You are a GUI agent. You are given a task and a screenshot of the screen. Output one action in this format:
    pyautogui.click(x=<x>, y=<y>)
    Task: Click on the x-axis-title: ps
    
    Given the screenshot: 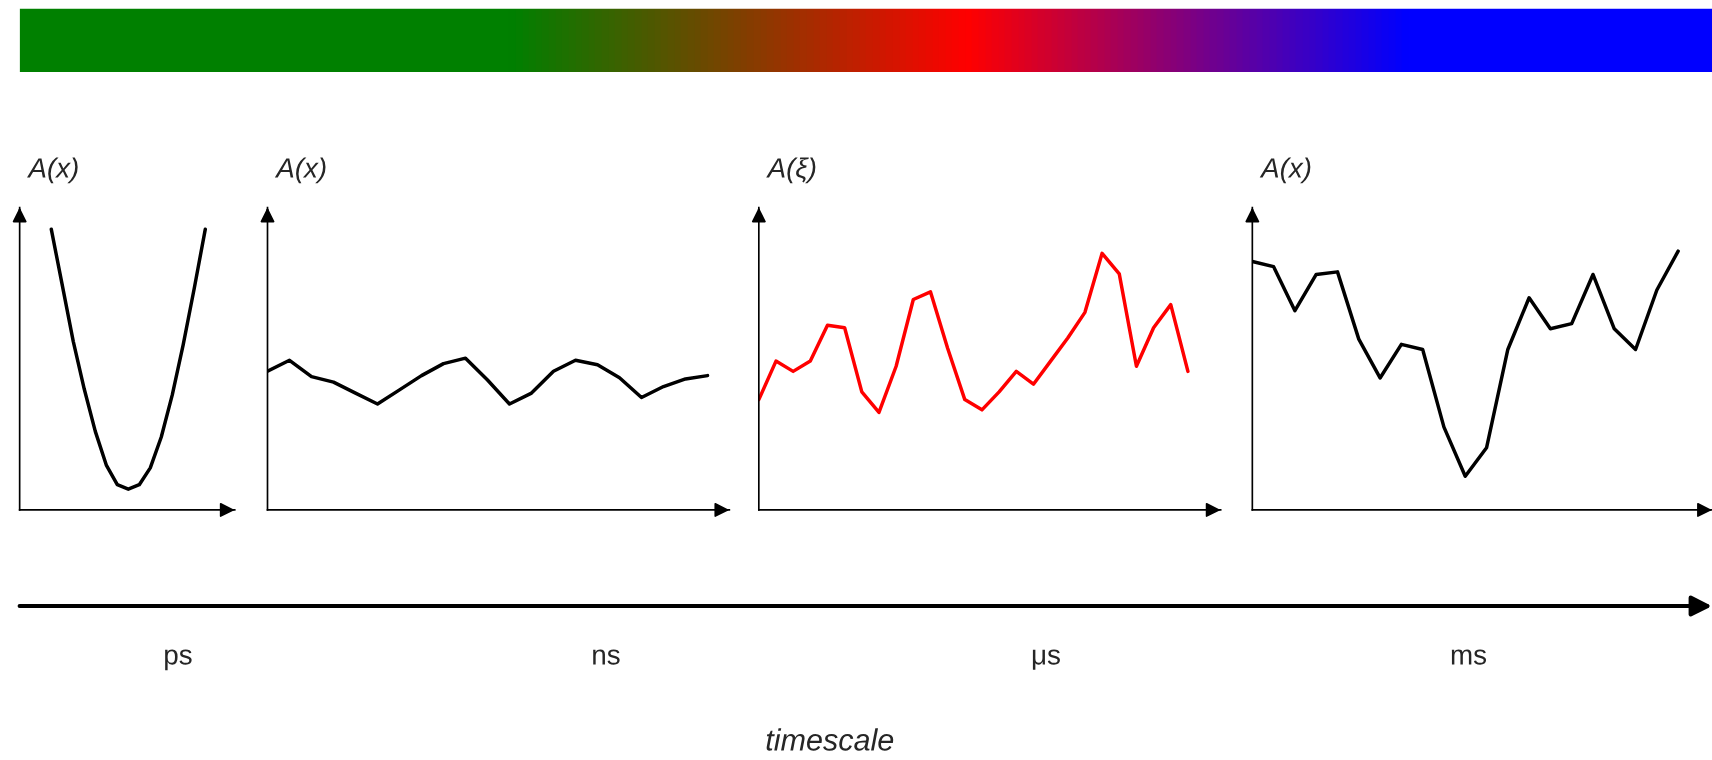 What is the action you would take?
    pyautogui.click(x=178, y=660)
    